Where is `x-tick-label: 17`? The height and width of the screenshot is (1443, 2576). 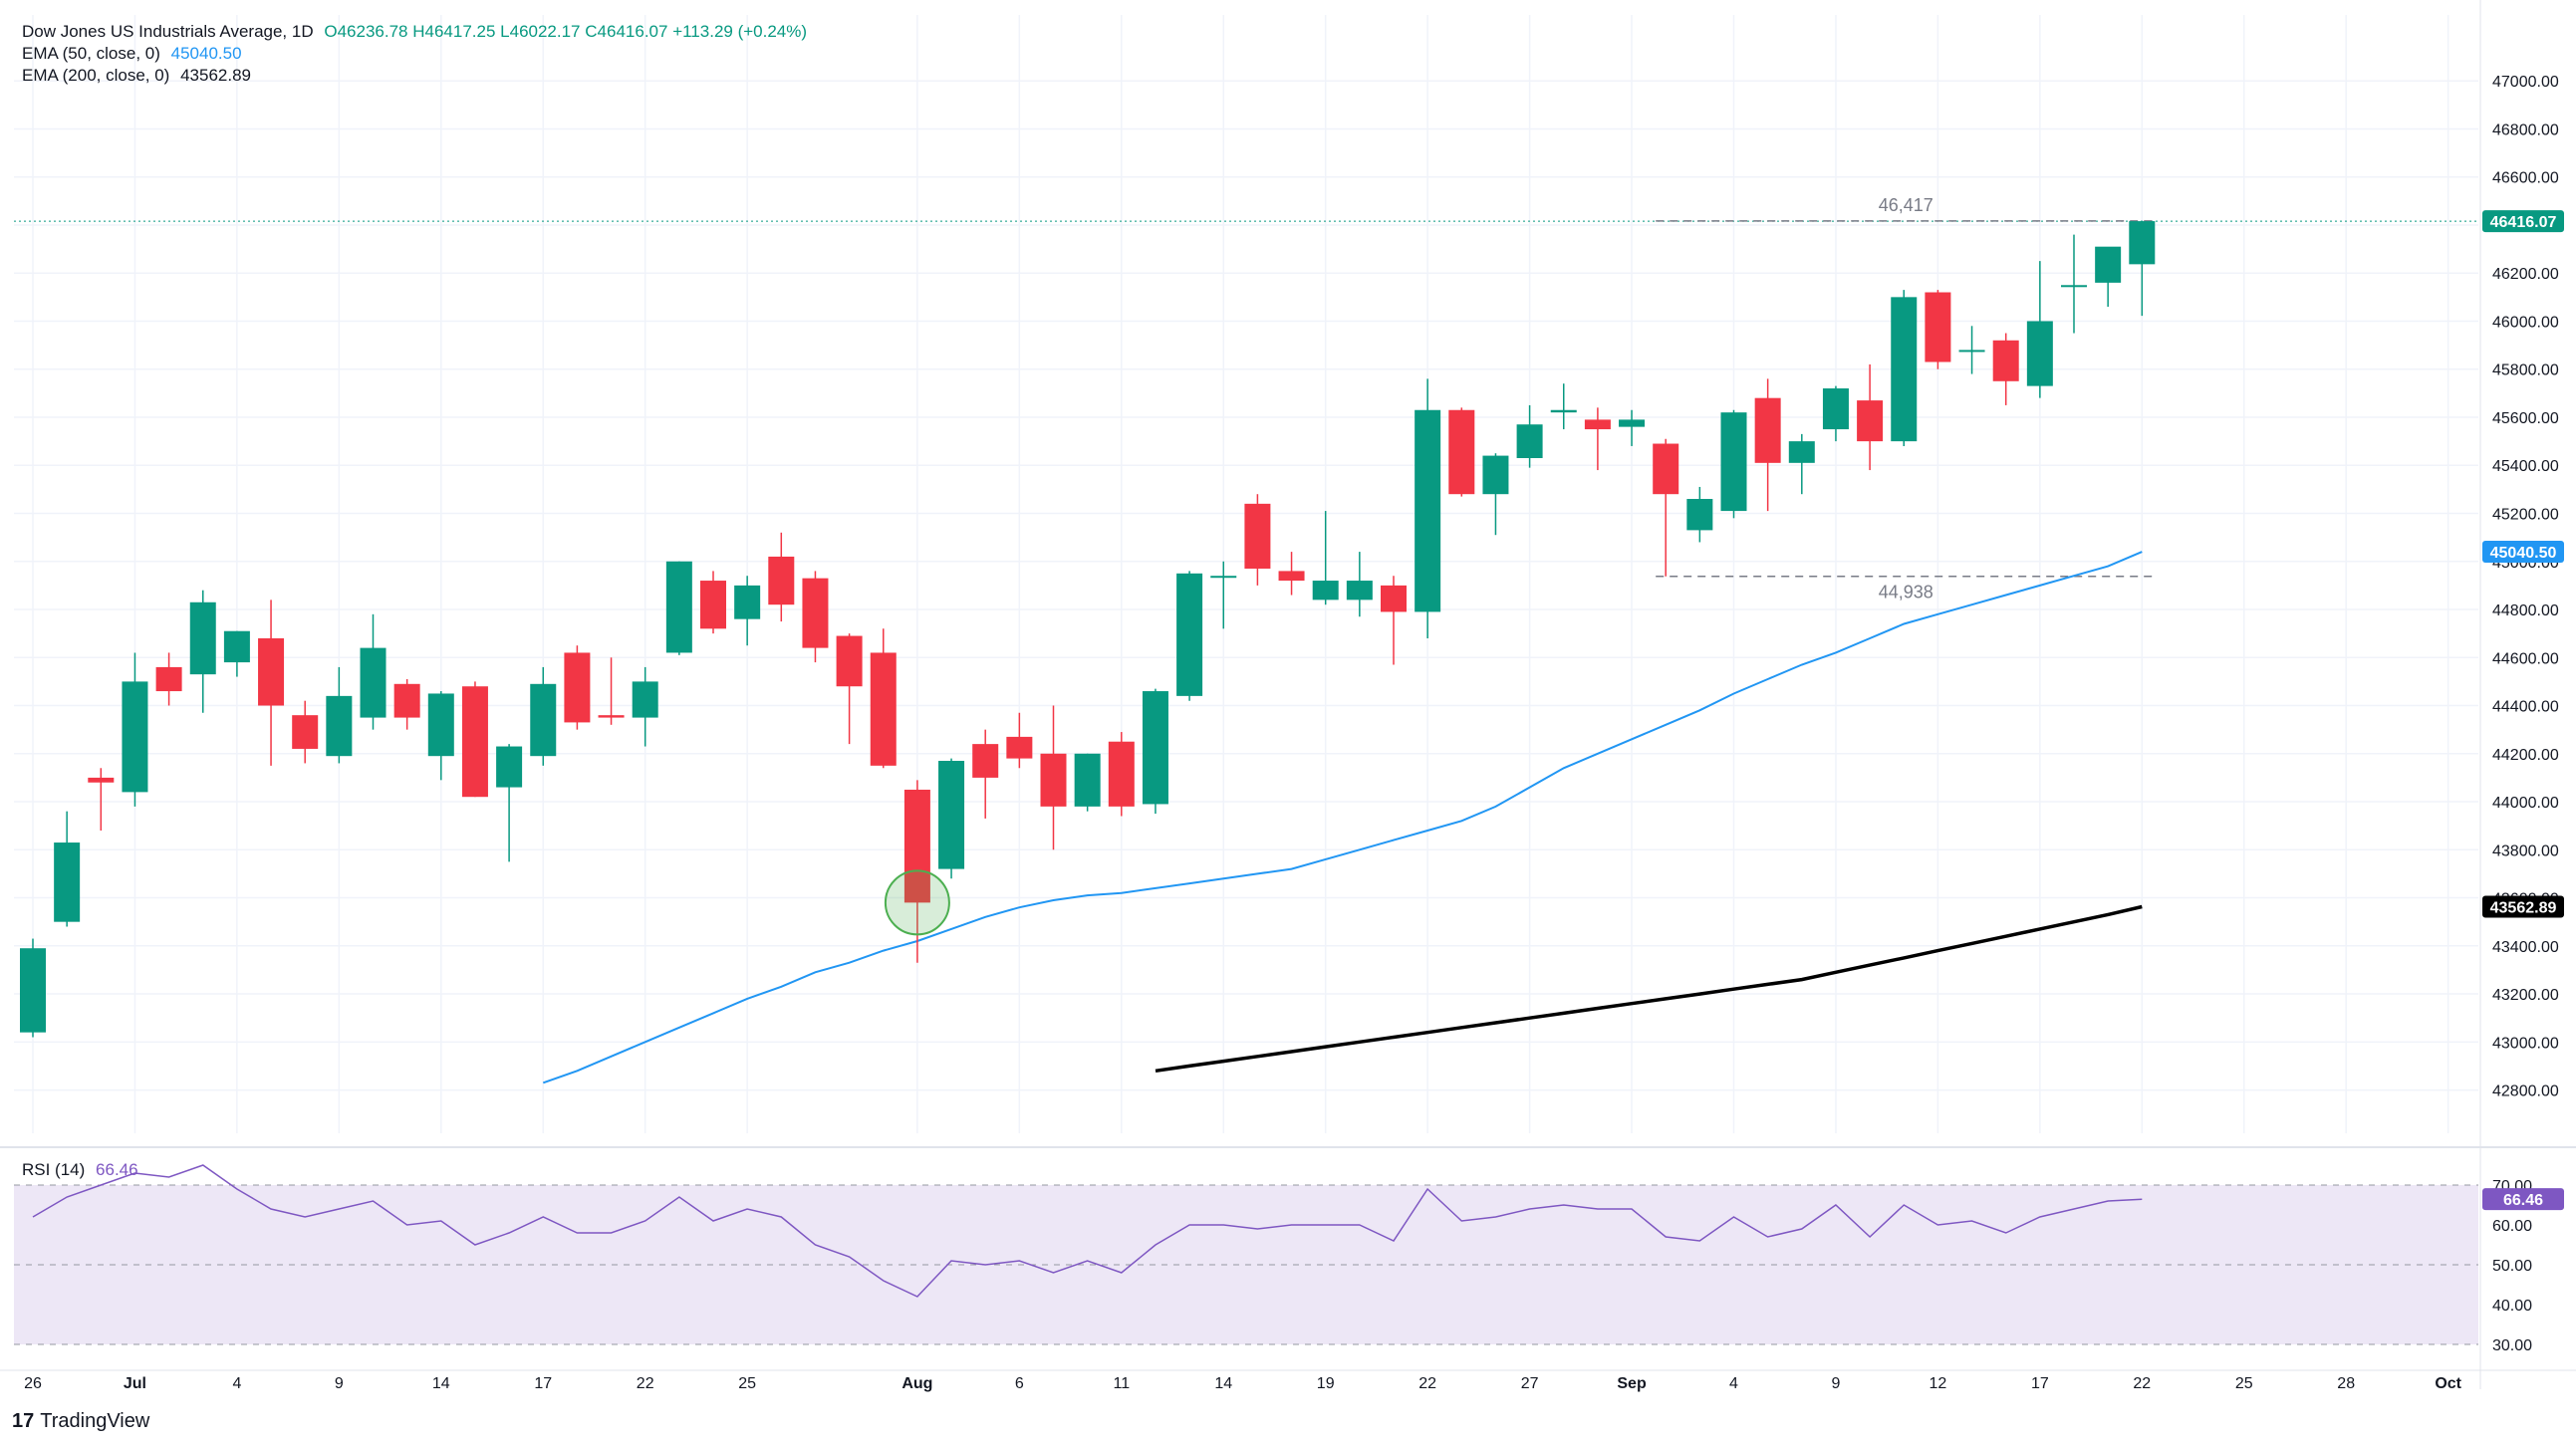 x-tick-label: 17 is located at coordinates (543, 1383).